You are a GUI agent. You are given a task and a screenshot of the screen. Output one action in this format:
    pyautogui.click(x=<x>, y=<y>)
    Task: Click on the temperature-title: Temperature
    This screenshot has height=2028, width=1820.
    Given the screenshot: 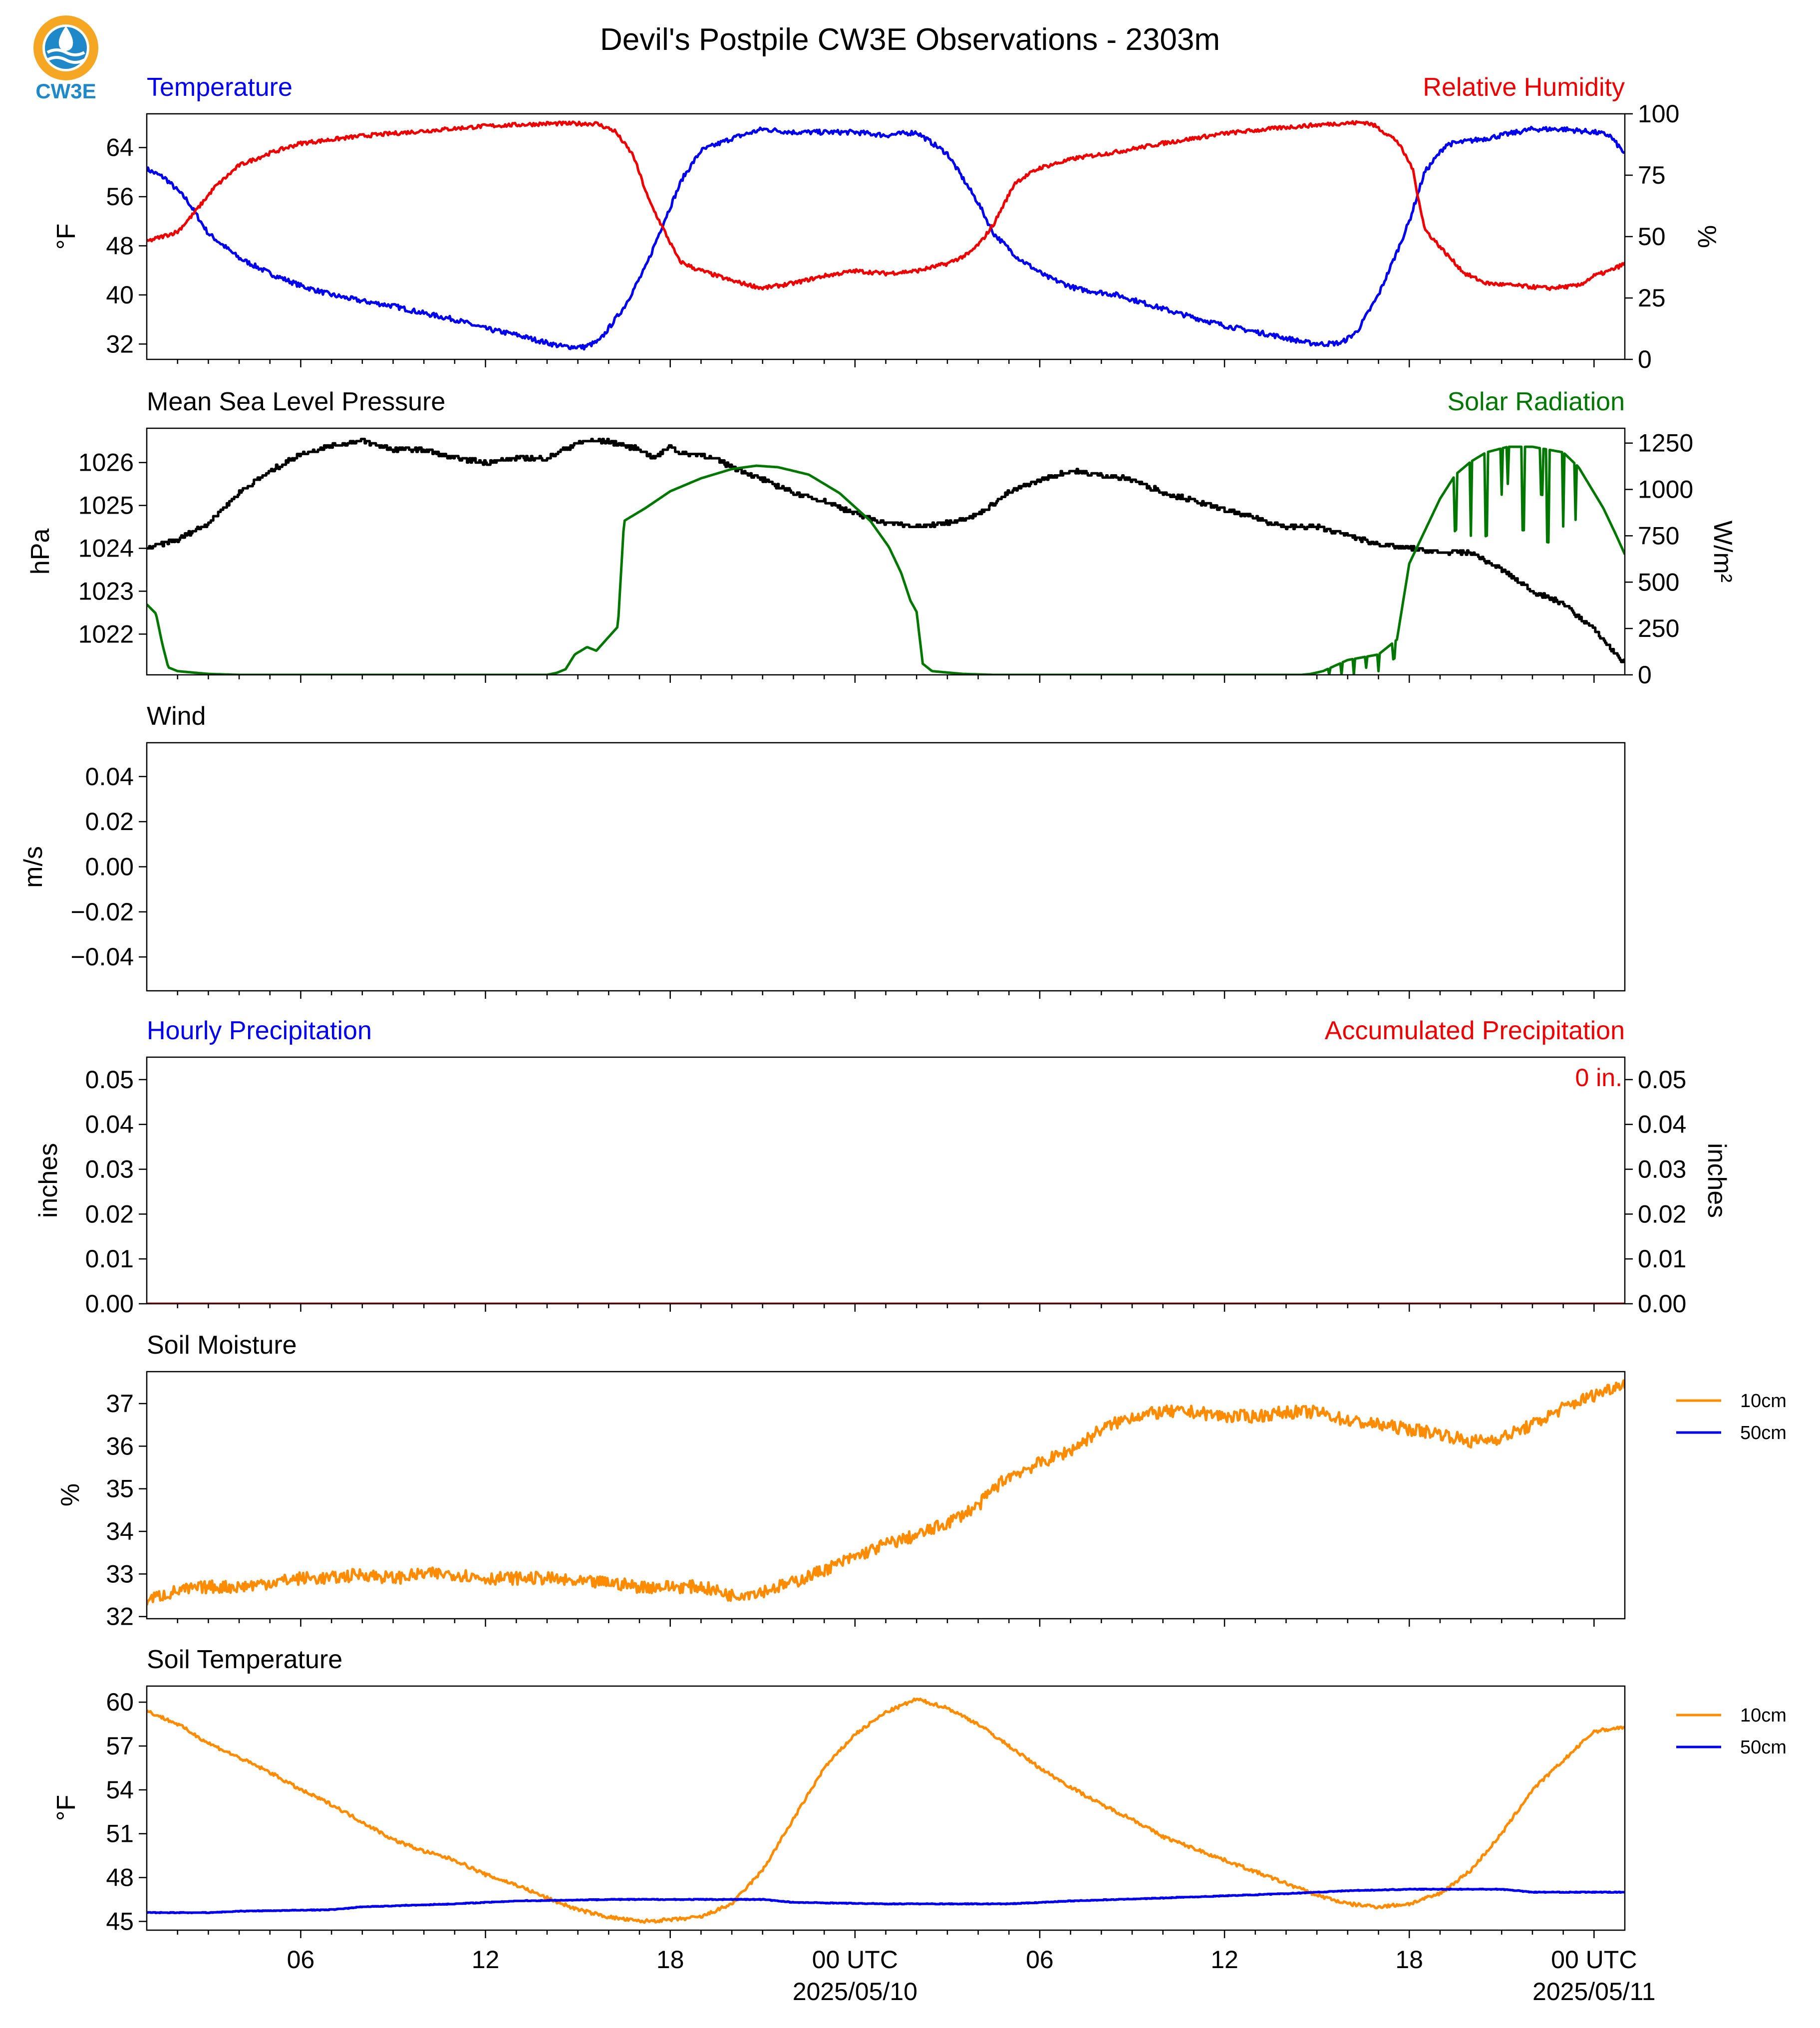 What is the action you would take?
    pyautogui.click(x=220, y=87)
    